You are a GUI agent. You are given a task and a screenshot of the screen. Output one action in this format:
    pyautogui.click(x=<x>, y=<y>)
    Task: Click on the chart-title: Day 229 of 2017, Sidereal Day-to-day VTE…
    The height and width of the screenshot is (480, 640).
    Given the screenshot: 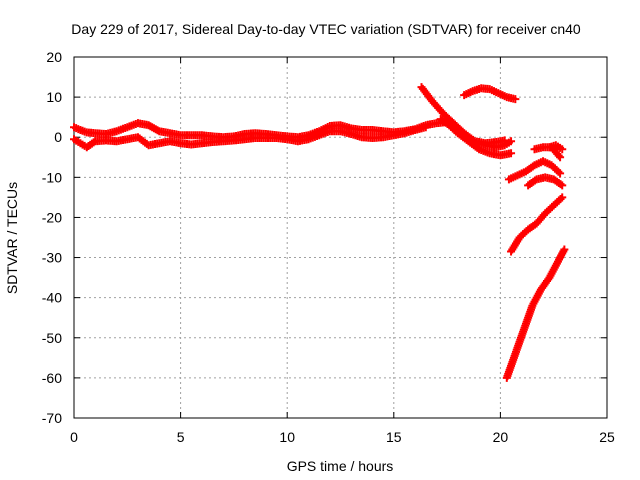 What is the action you would take?
    pyautogui.click(x=326, y=29)
    